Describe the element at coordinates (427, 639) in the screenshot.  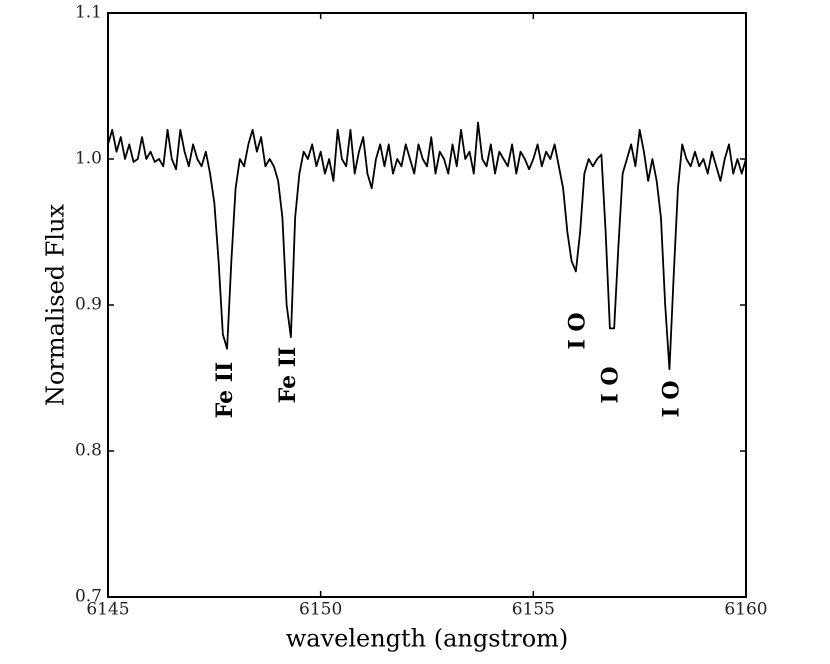
I see `x-axis-label: wavelength (angstrom)` at that location.